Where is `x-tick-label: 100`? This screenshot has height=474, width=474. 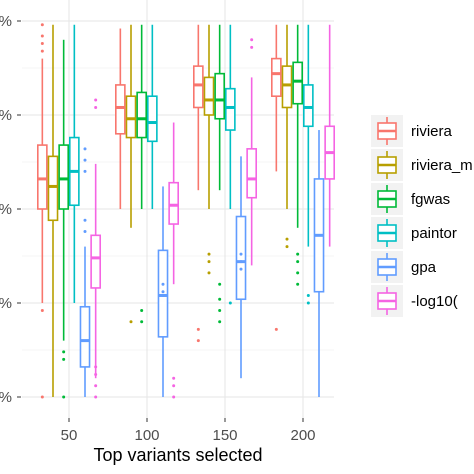 x-tick-label: 100 is located at coordinates (146, 435).